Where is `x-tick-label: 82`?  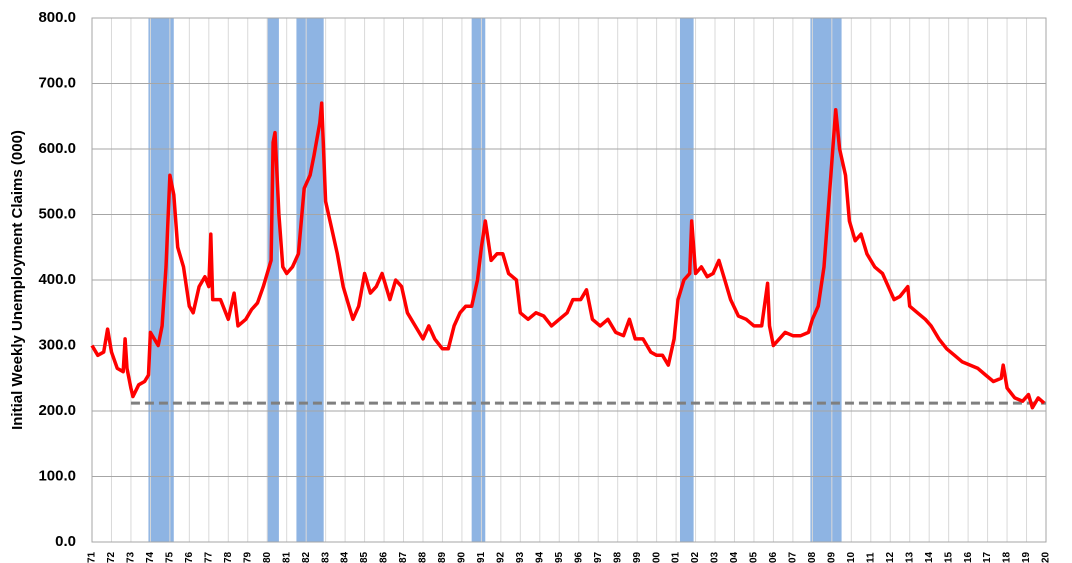
x-tick-label: 82 is located at coordinates (306, 557).